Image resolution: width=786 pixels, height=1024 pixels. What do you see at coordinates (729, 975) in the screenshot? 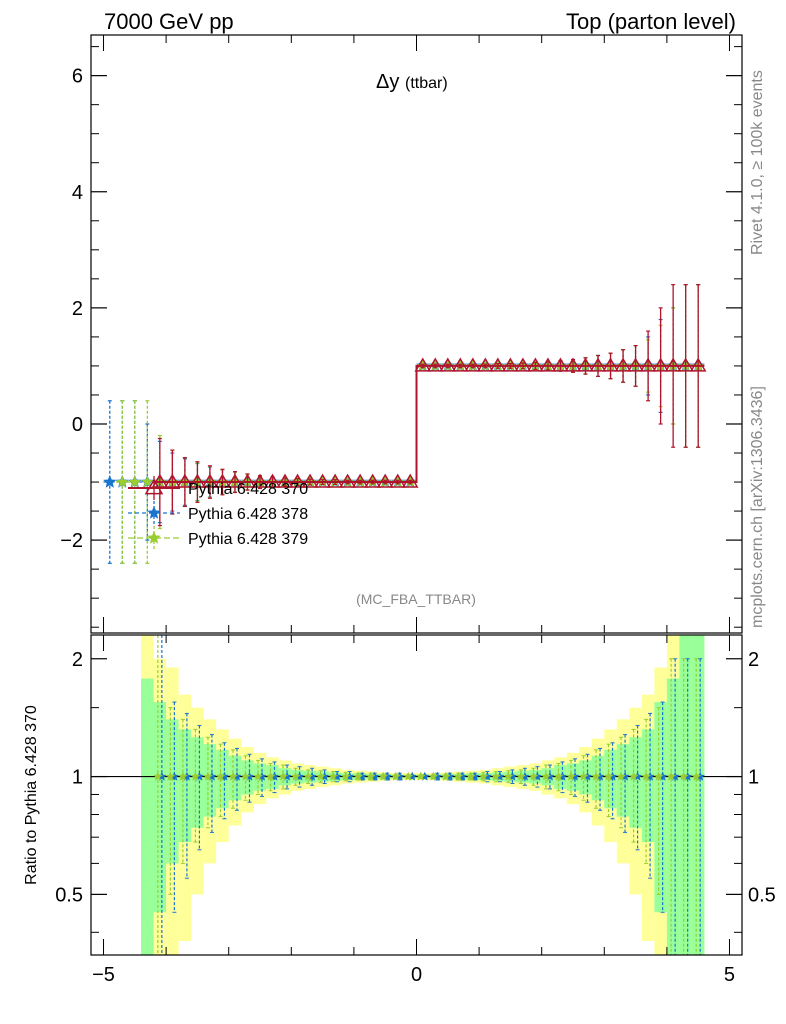
I see `x-tick-label: 5` at bounding box center [729, 975].